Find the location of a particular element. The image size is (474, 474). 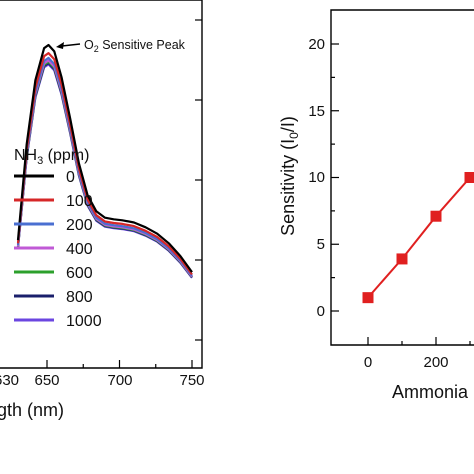

left-x-axis-label: gth (nm) is located at coordinates (32, 410).